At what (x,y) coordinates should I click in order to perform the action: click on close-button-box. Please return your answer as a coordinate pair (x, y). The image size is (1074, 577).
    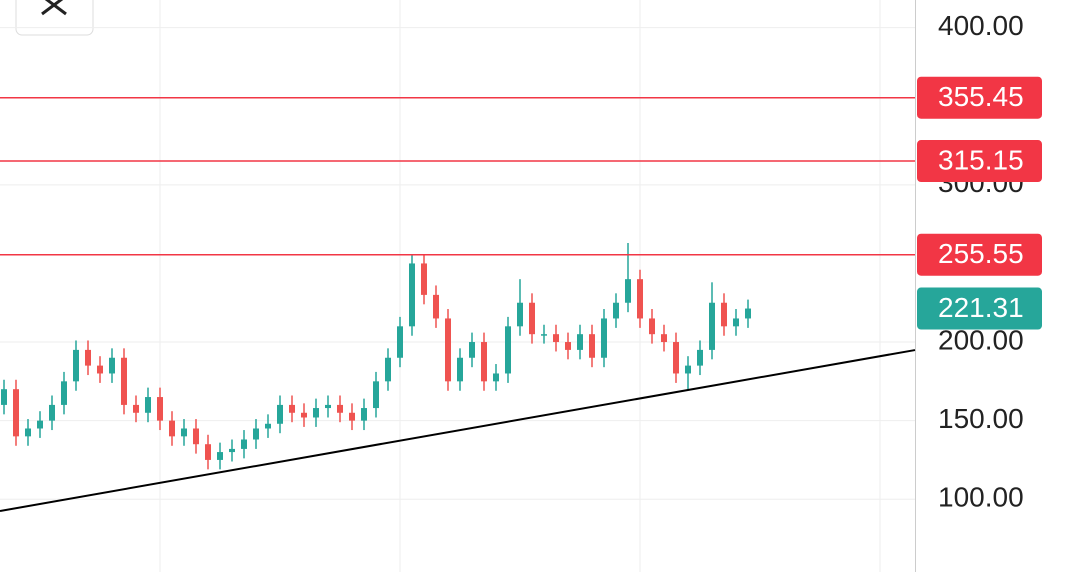
    Looking at the image, I should click on (54, 18).